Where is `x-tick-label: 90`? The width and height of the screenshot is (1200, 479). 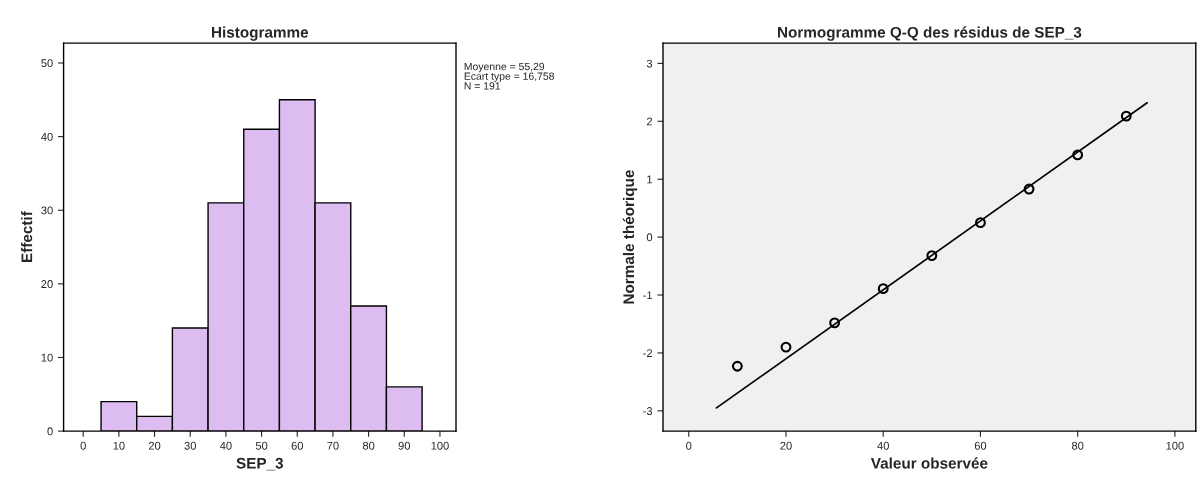
x-tick-label: 90 is located at coordinates (404, 445).